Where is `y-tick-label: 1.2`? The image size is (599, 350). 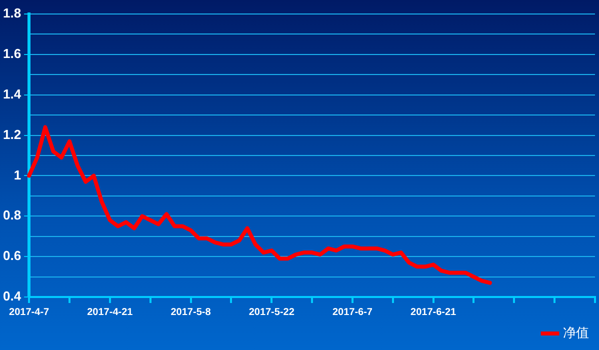
y-tick-label: 1.2 is located at coordinates (12, 134).